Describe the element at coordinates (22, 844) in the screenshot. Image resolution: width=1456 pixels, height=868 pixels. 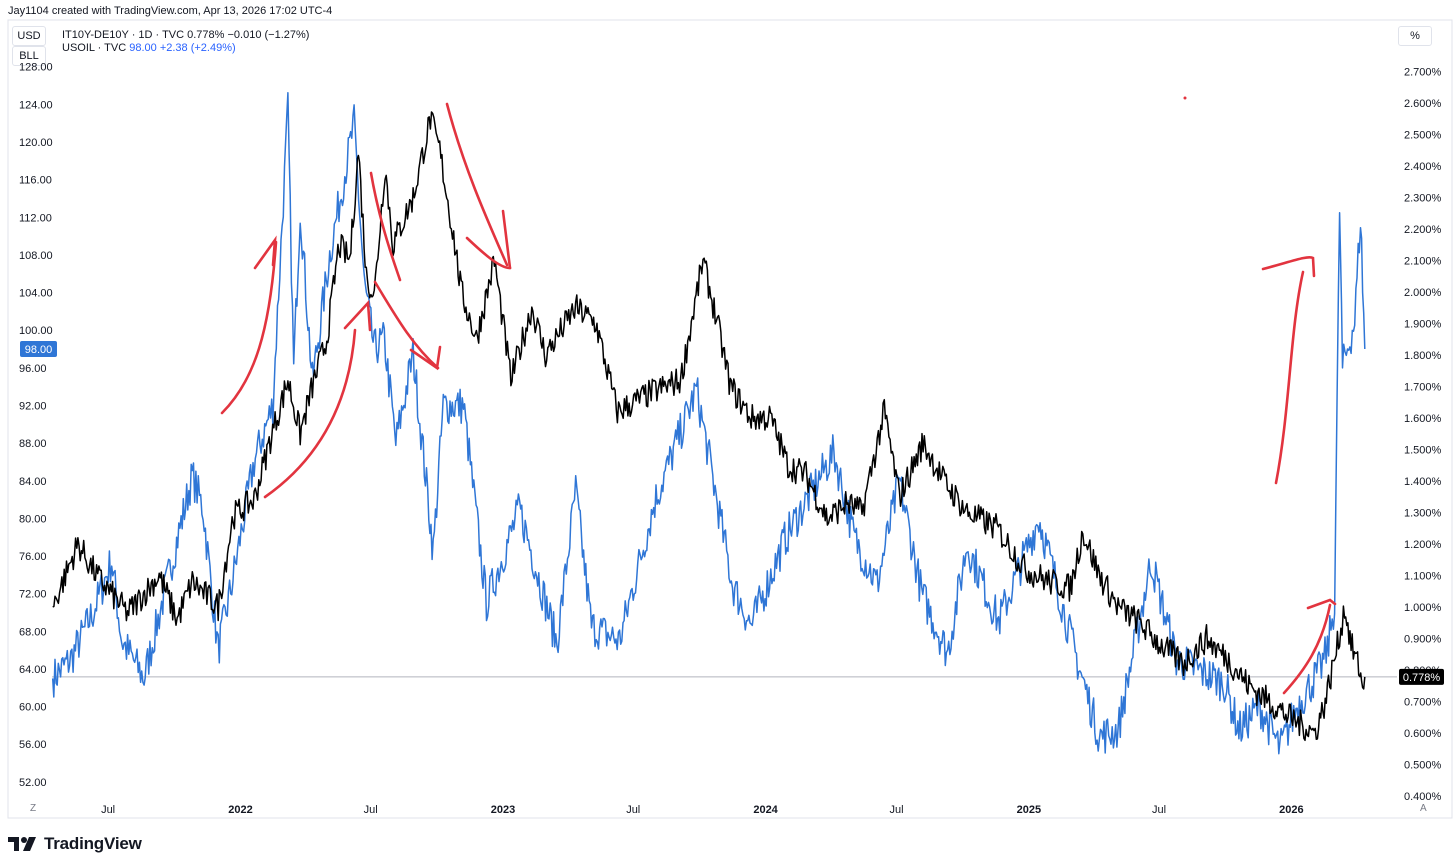
I see `tradingview-logo-icon` at that location.